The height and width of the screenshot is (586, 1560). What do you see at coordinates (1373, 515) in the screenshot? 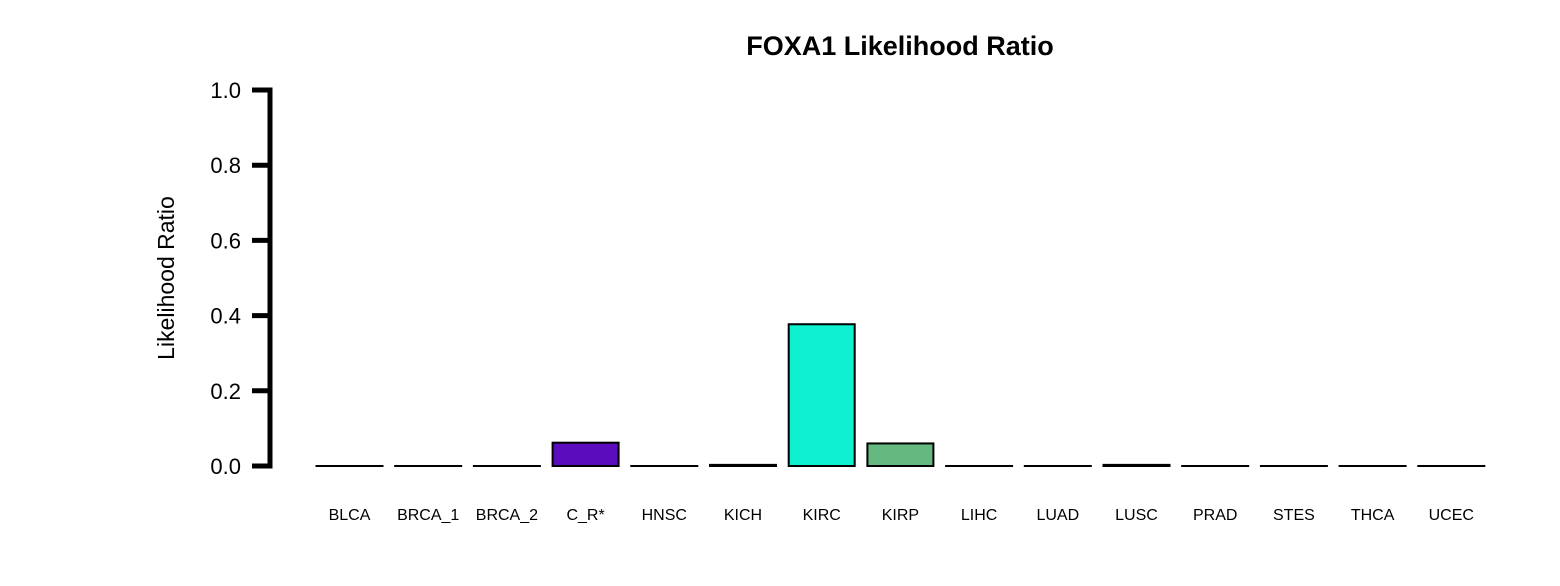
I see `x-tick-label: THCA` at bounding box center [1373, 515].